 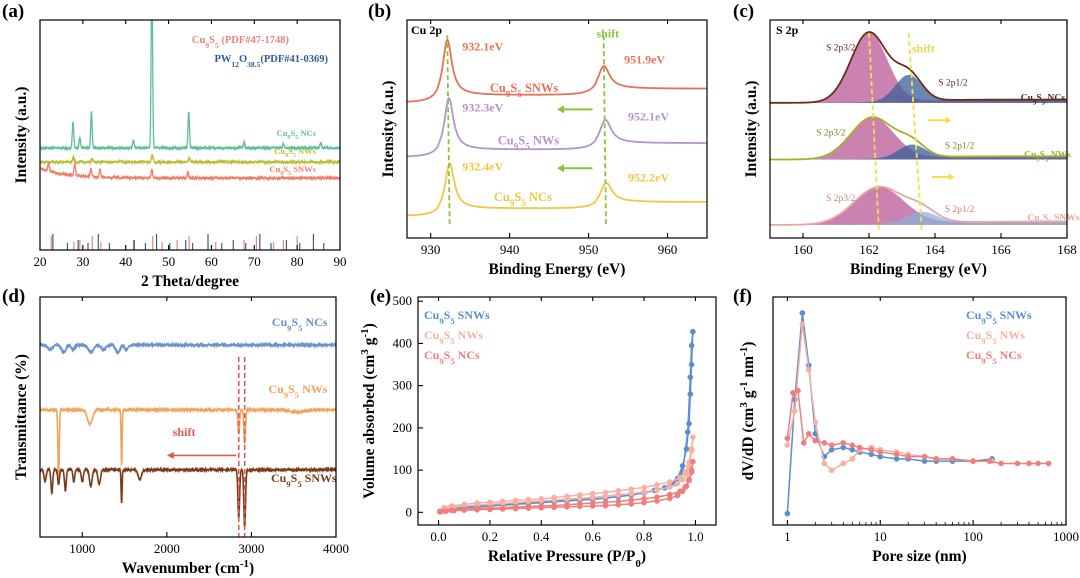 What do you see at coordinates (82, 261) in the screenshot?
I see `x-tick-label: 30` at bounding box center [82, 261].